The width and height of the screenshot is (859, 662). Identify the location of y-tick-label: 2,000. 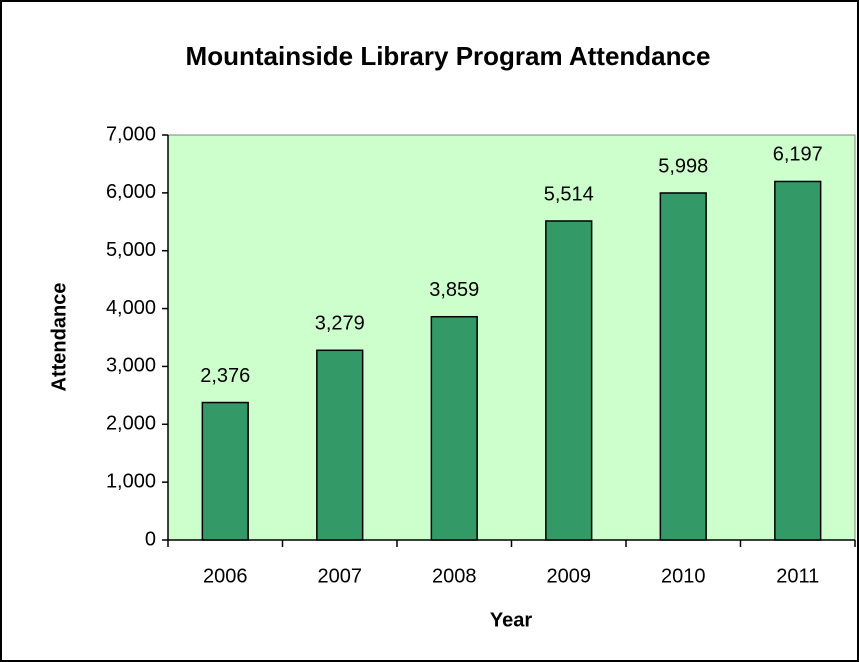
(131, 424).